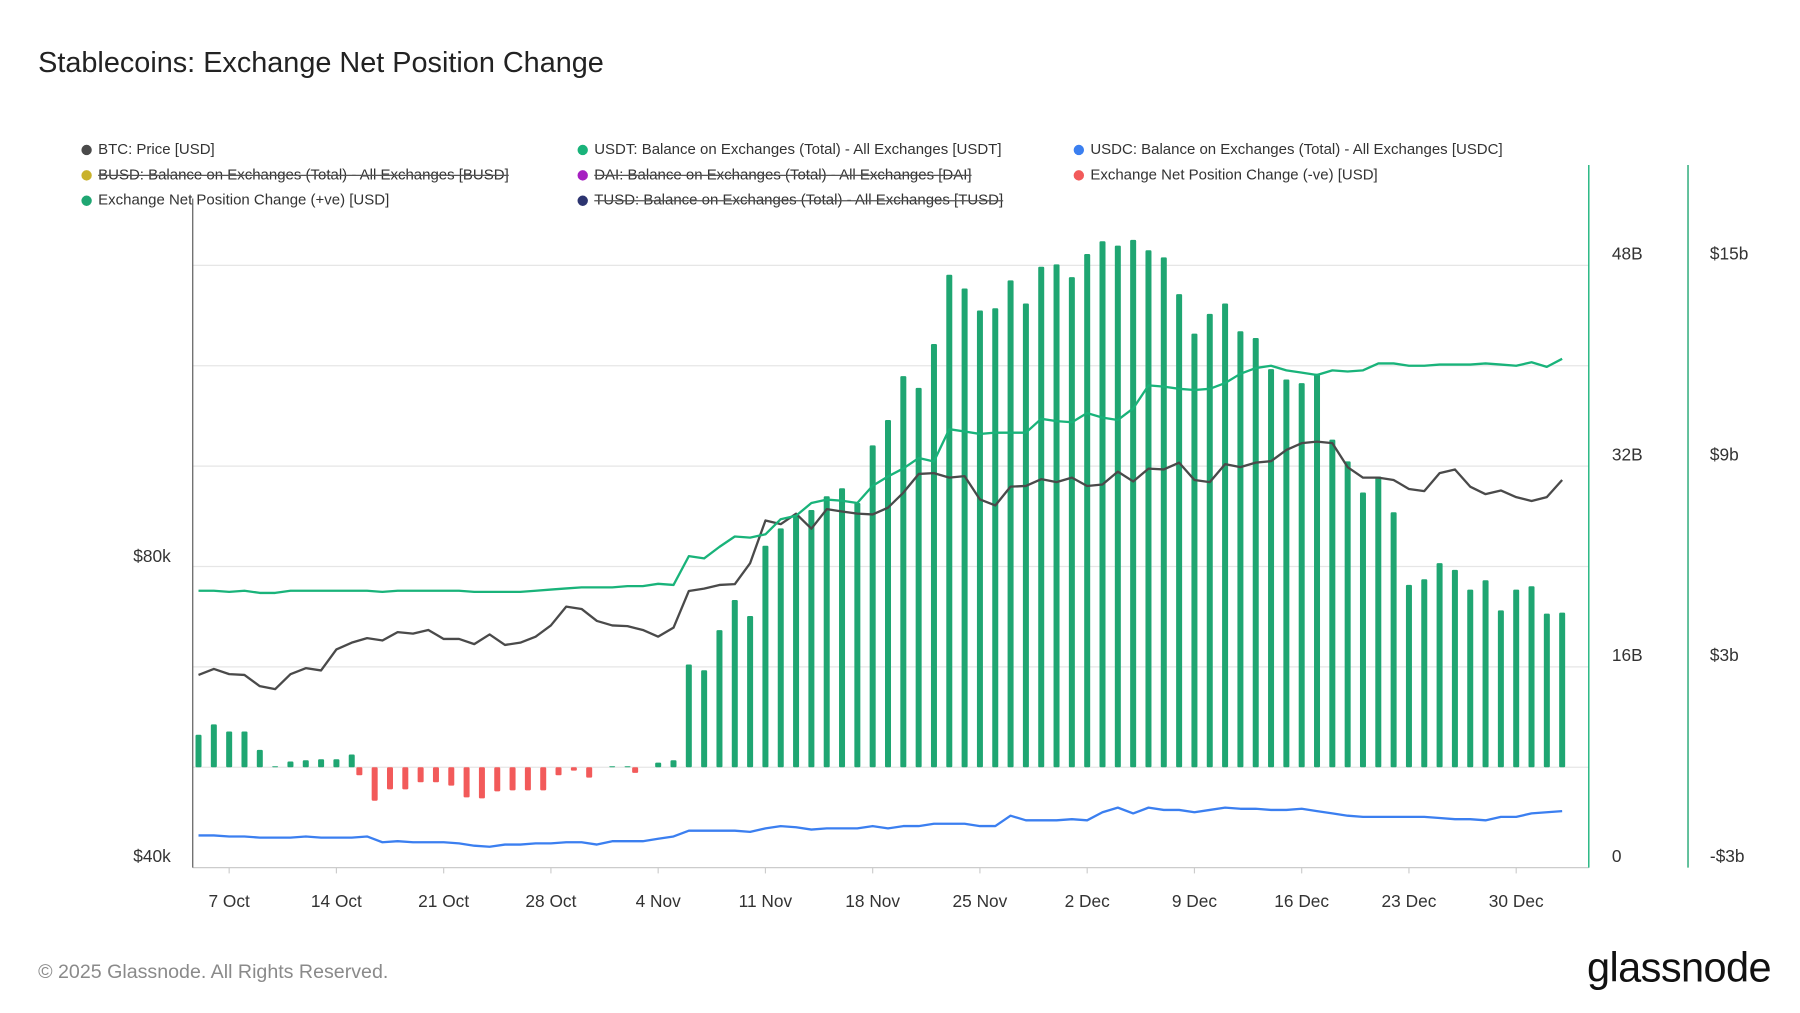  I want to click on y2-tick-label: 32B, so click(1627, 454).